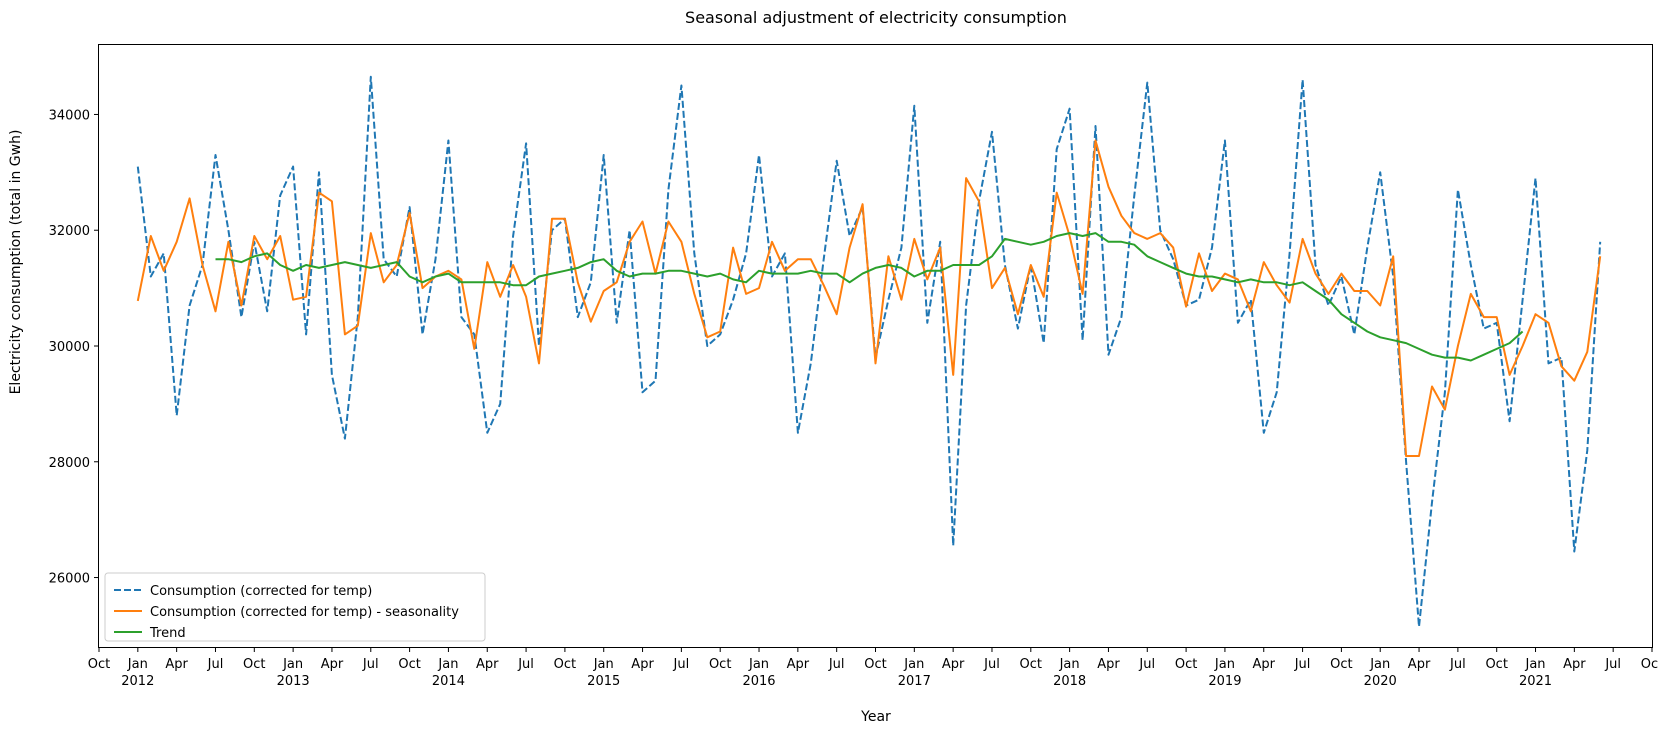 The height and width of the screenshot is (733, 1658). I want to click on x-year-label: 2015, so click(603, 681).